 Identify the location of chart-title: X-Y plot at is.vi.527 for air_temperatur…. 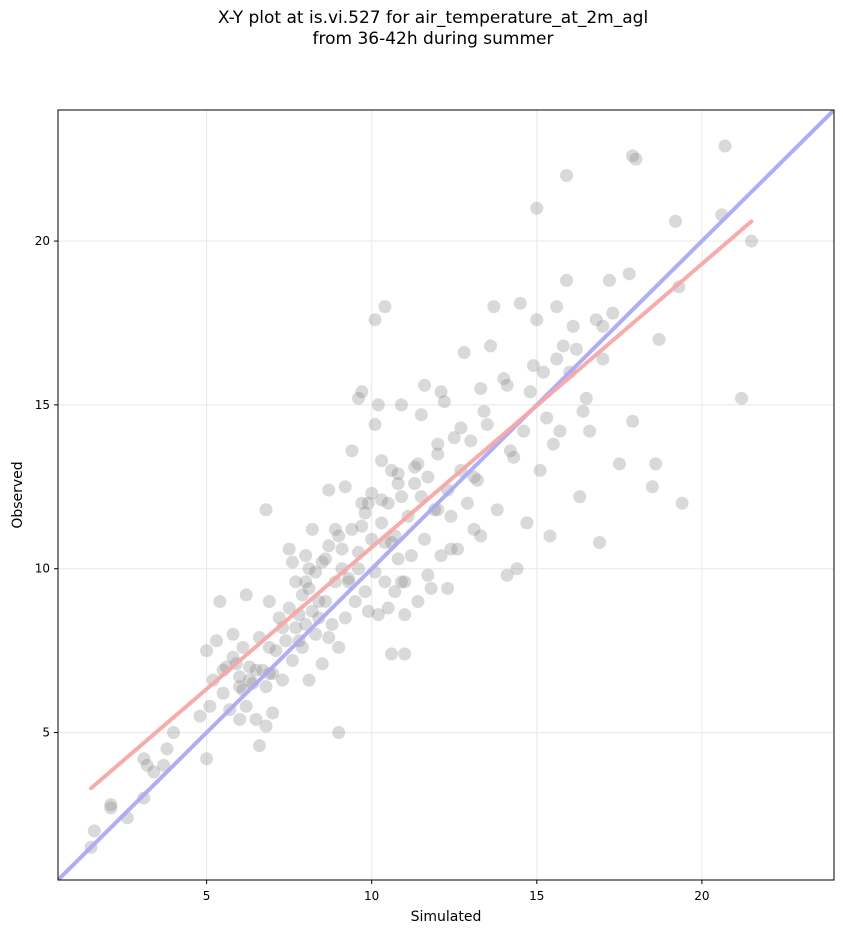
(433, 18).